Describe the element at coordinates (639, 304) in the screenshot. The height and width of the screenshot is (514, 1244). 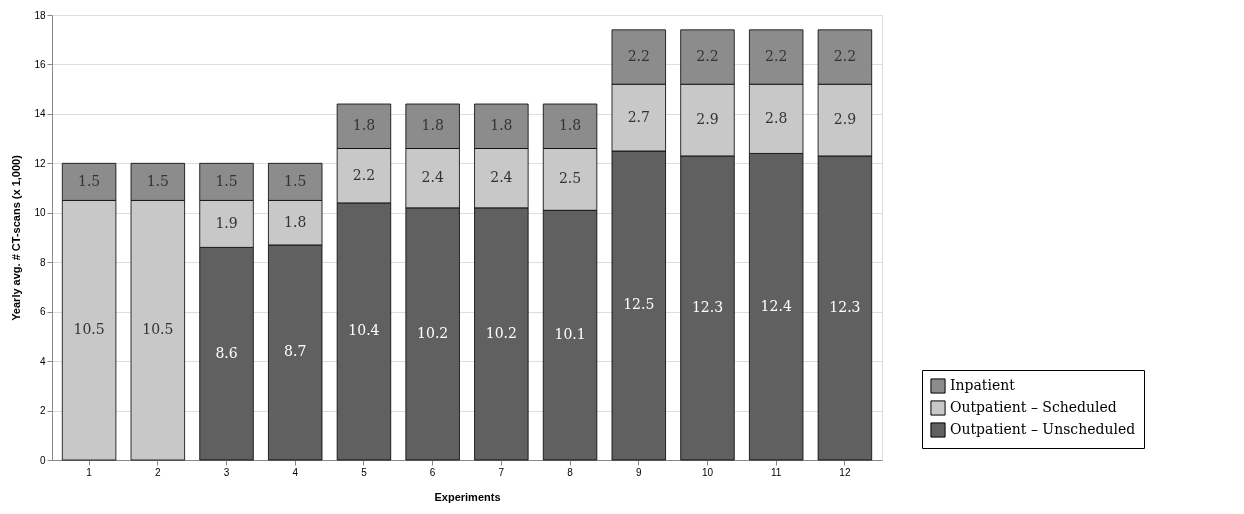
I see `data-label: 12.5` at that location.